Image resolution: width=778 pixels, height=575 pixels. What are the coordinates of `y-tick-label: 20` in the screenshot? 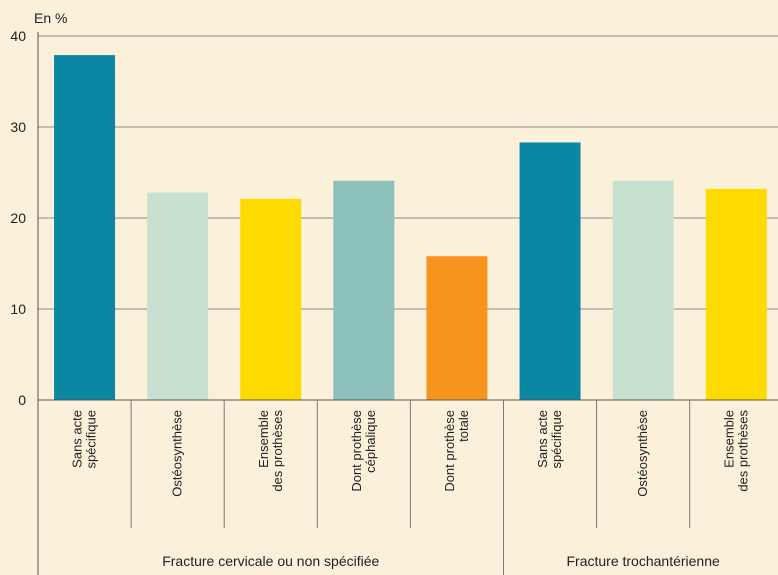 It's located at (18, 218).